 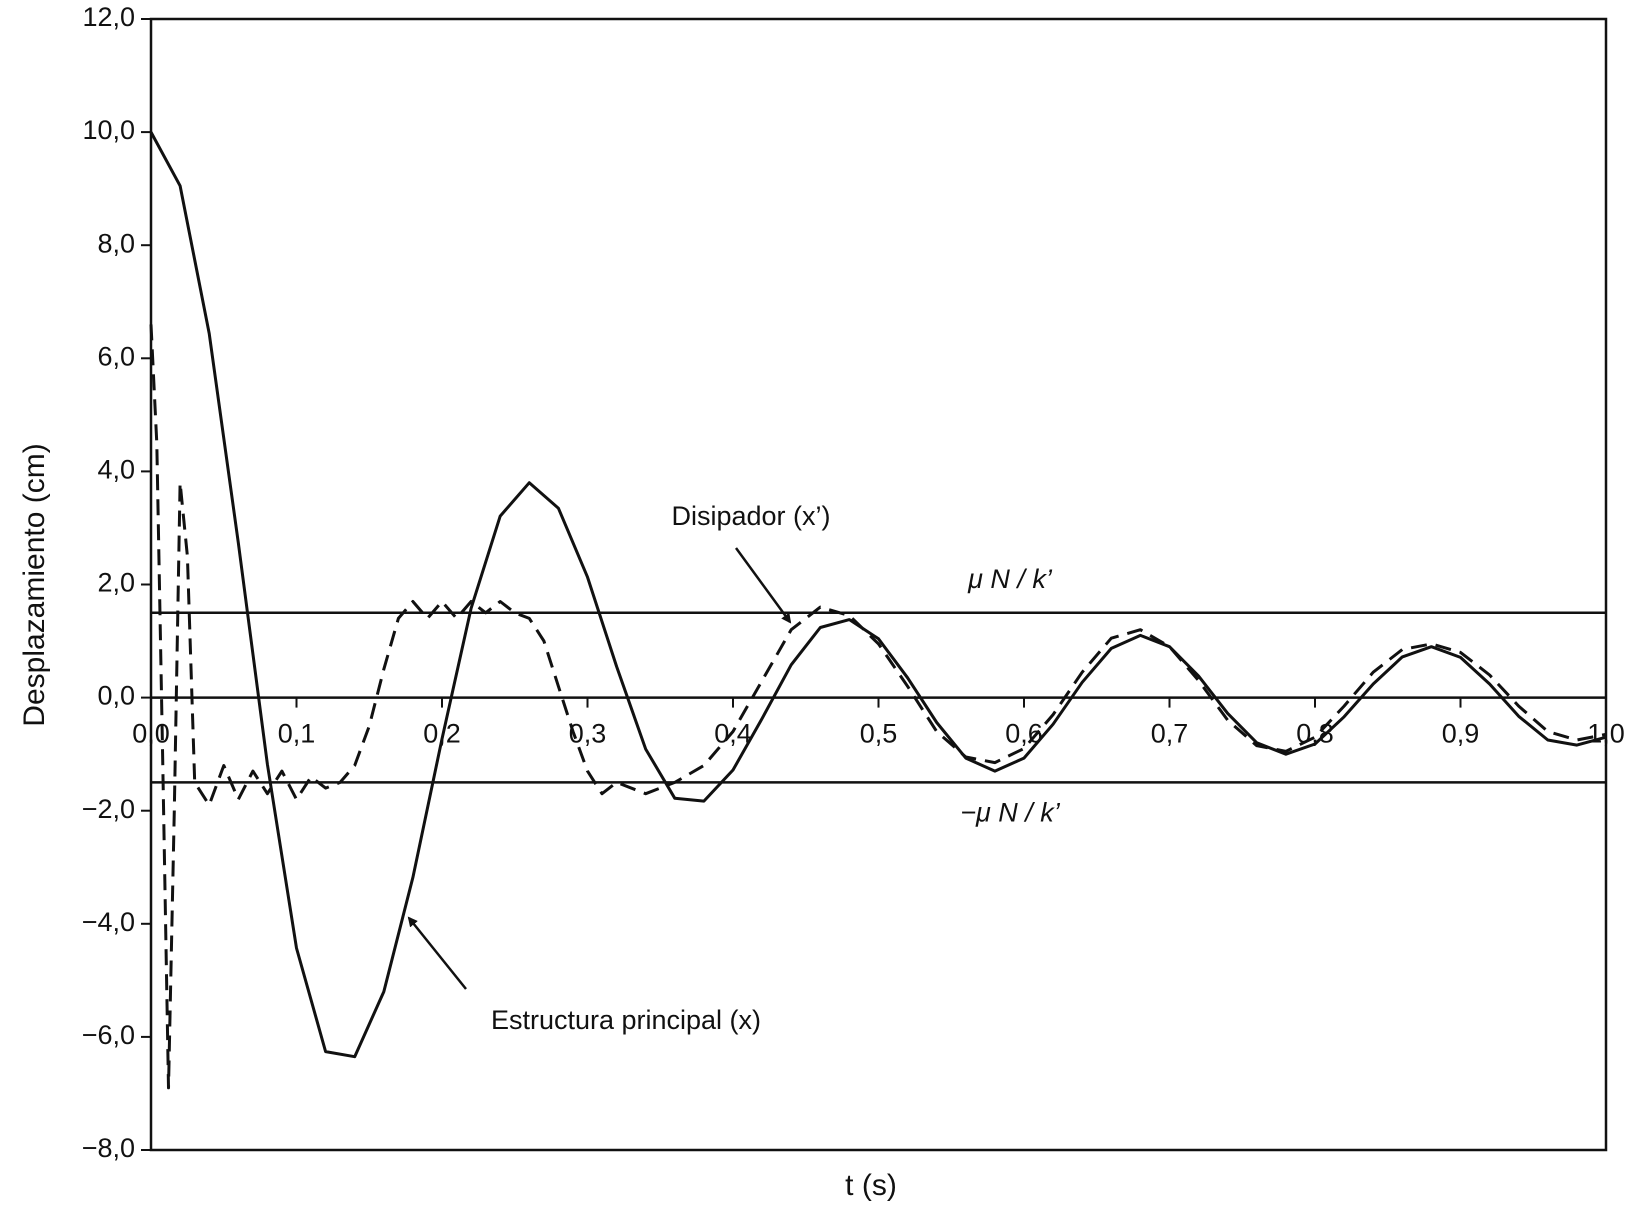 I want to click on y-tick-label: 4,0, so click(x=116, y=470).